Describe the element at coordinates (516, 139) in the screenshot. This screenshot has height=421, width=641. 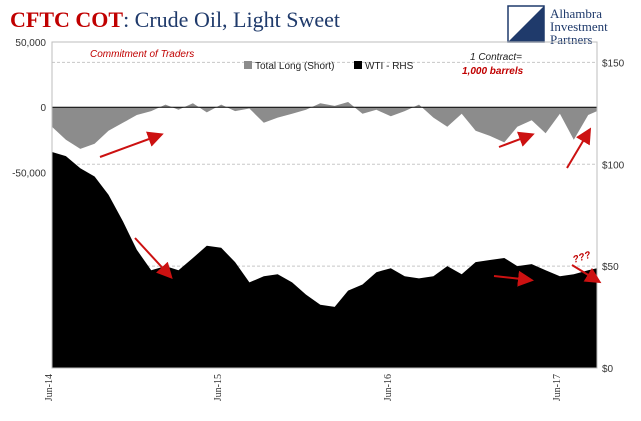
I see `arrow-icon-positions-2017` at that location.